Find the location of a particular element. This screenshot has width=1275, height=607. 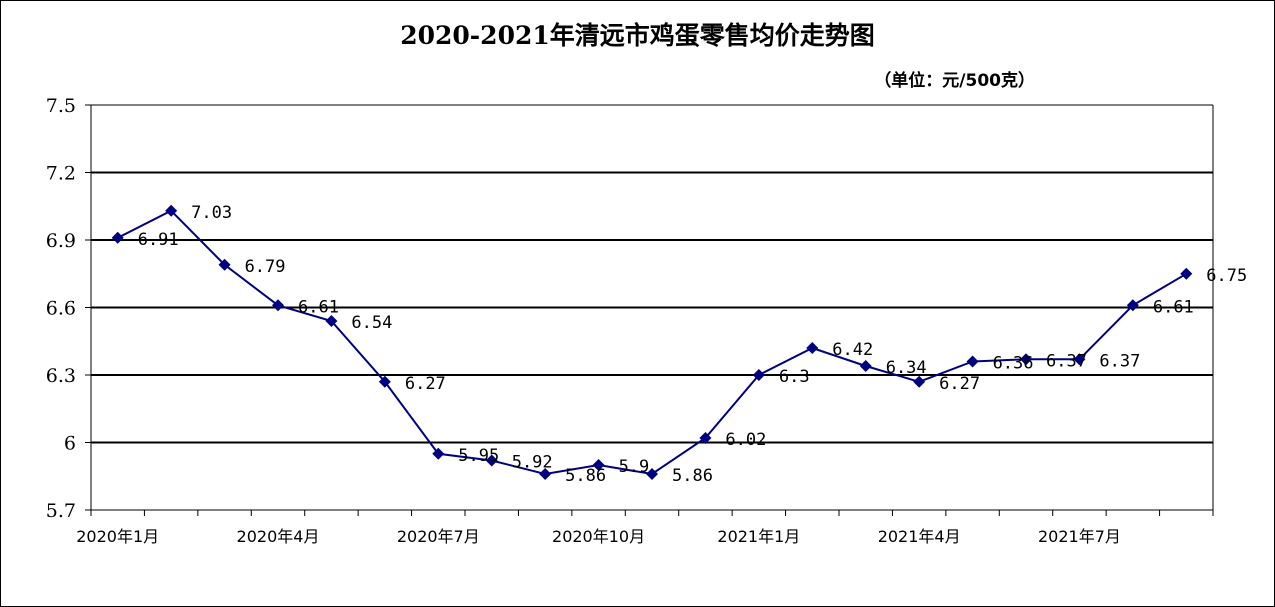

y-axis-tick-labels: 7.5 7.2 6.9 6.6 6.3 6 5.7 is located at coordinates (61, 308).